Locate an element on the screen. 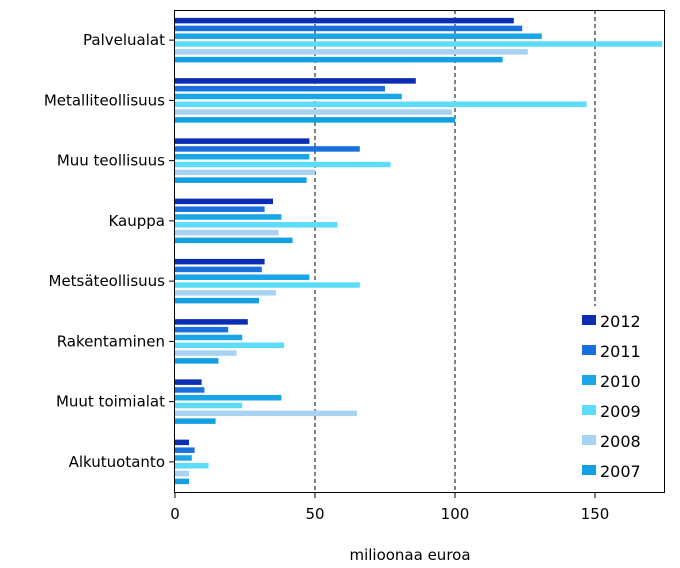  bar-muu teollisuus-2011 is located at coordinates (267, 149).